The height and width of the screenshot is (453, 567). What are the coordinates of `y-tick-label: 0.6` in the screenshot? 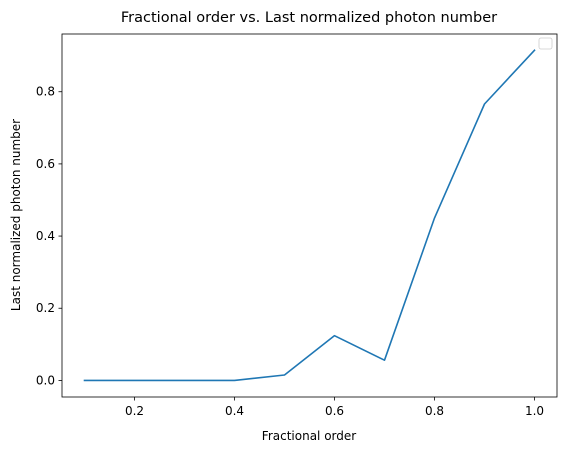 It's located at (45, 164).